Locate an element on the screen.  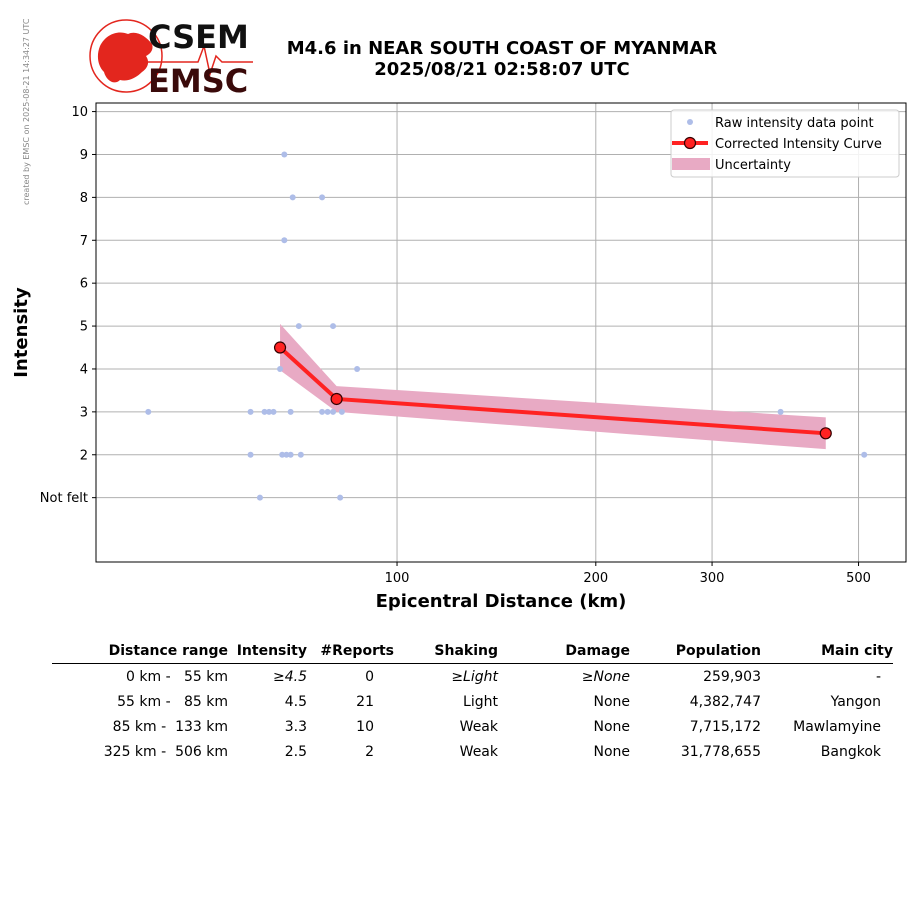
uncertainty-band is located at coordinates (553, 386).